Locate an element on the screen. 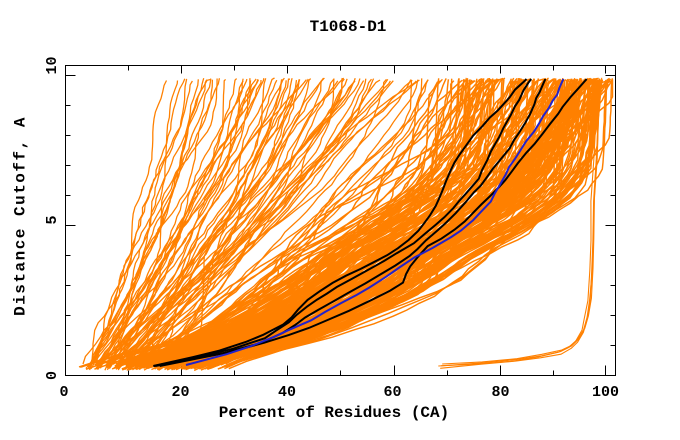 Image resolution: width=680 pixels, height=440 pixels. svg-text: 100 is located at coordinates (605, 392).